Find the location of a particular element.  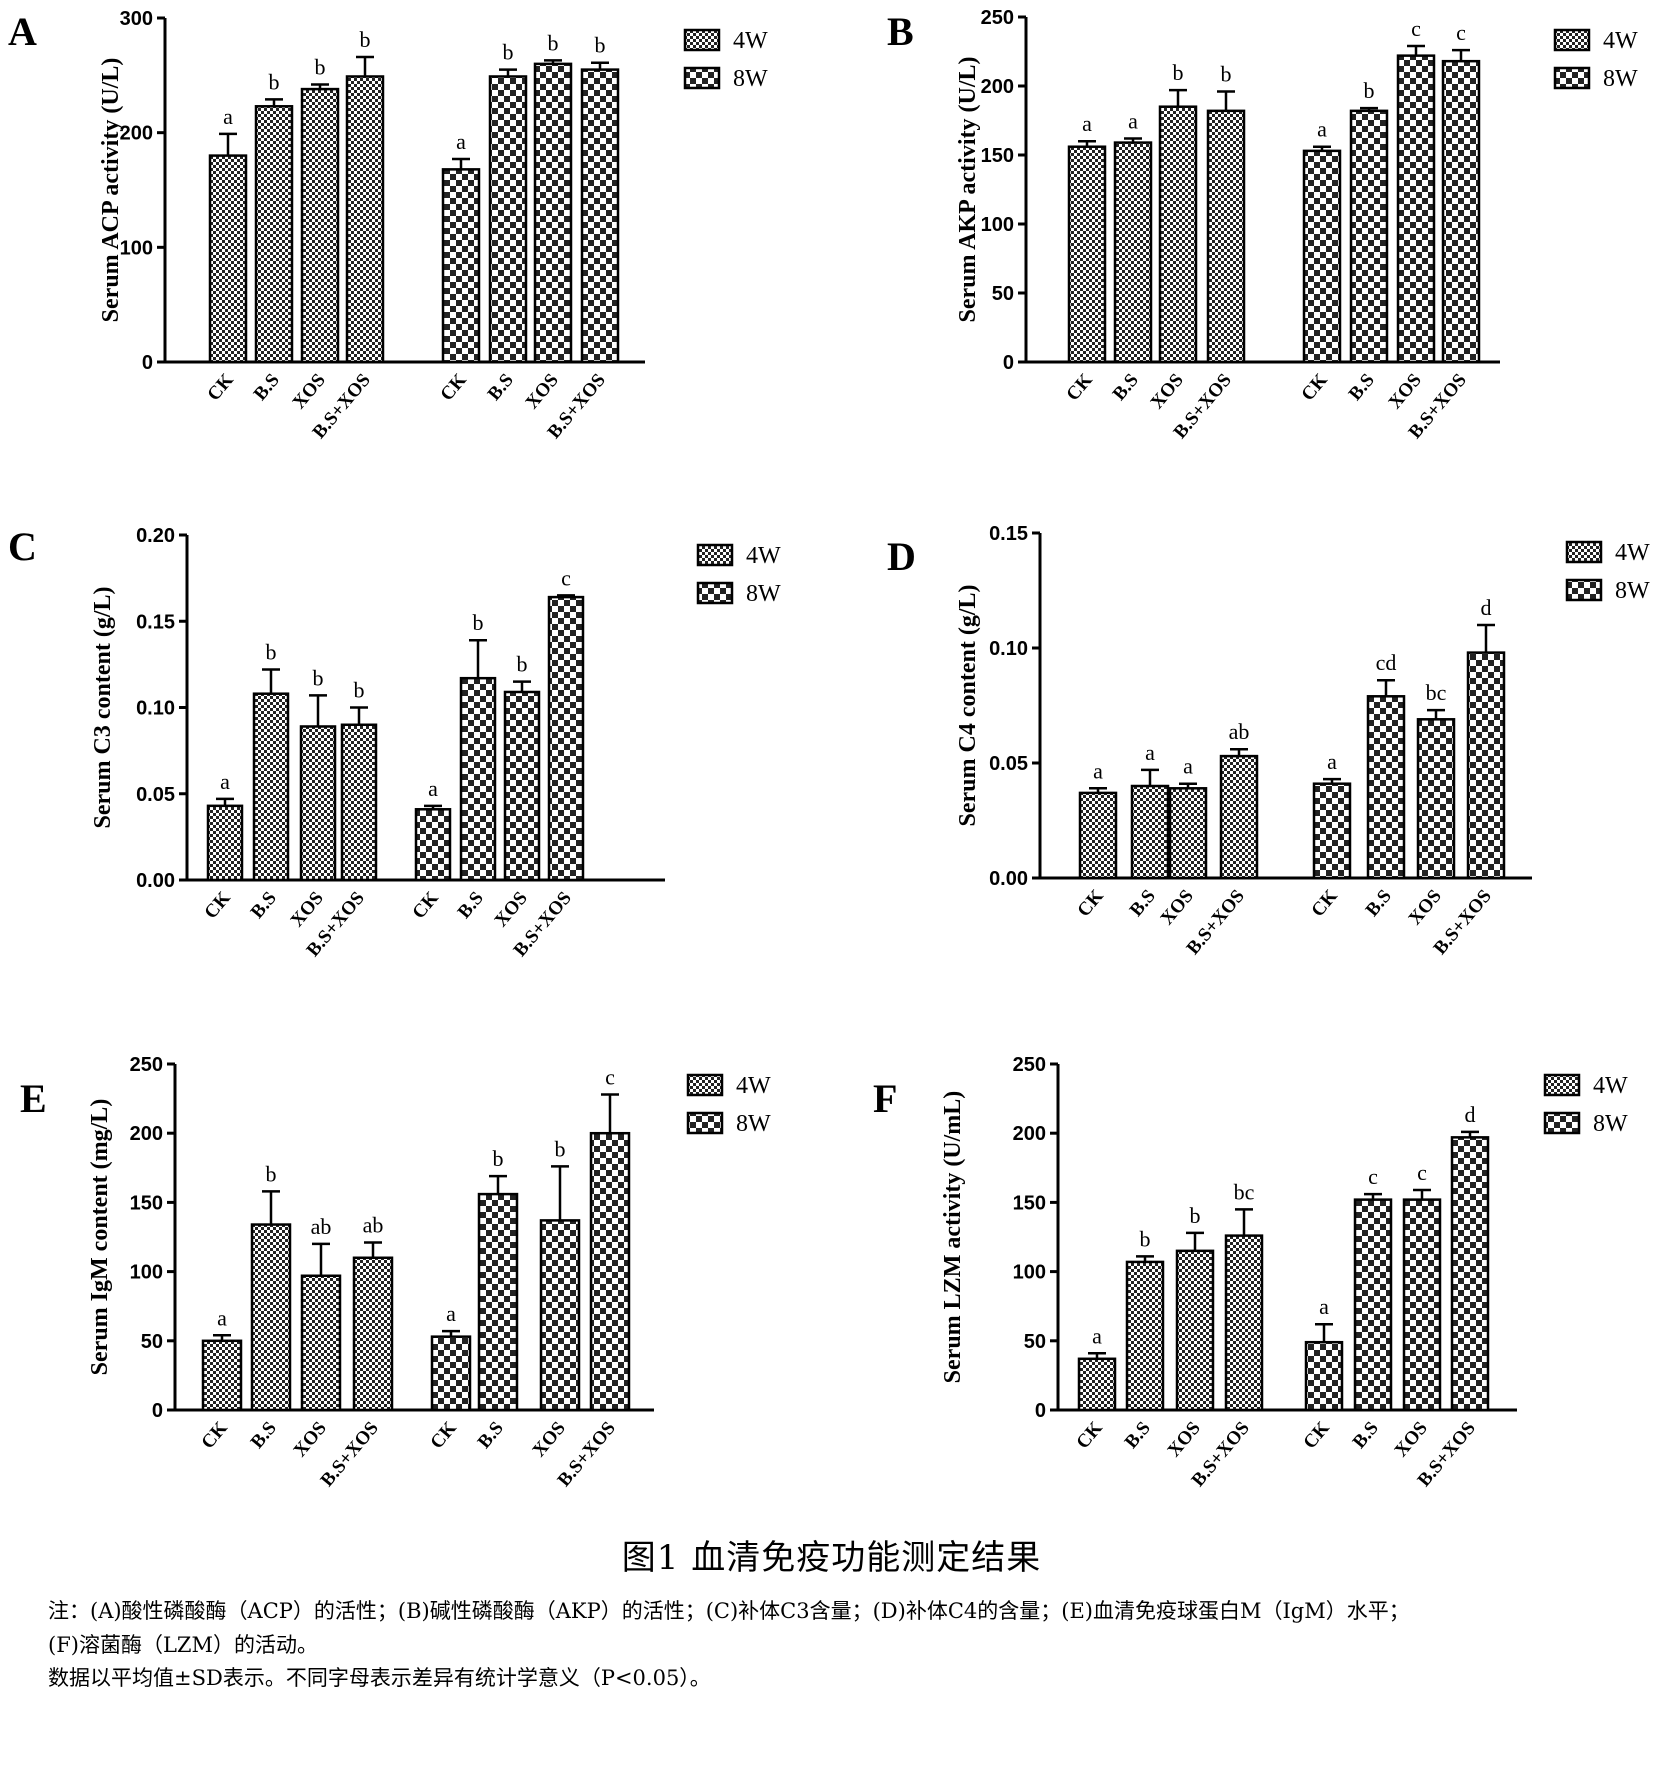

significance-letter: cd is located at coordinates (1386, 662).